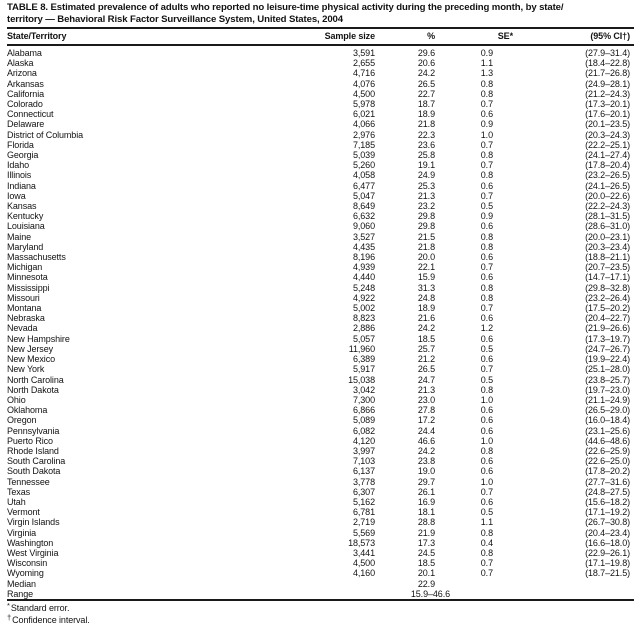  Describe the element at coordinates (363, 532) in the screenshot. I see `cell-sample-size: 5,569` at that location.